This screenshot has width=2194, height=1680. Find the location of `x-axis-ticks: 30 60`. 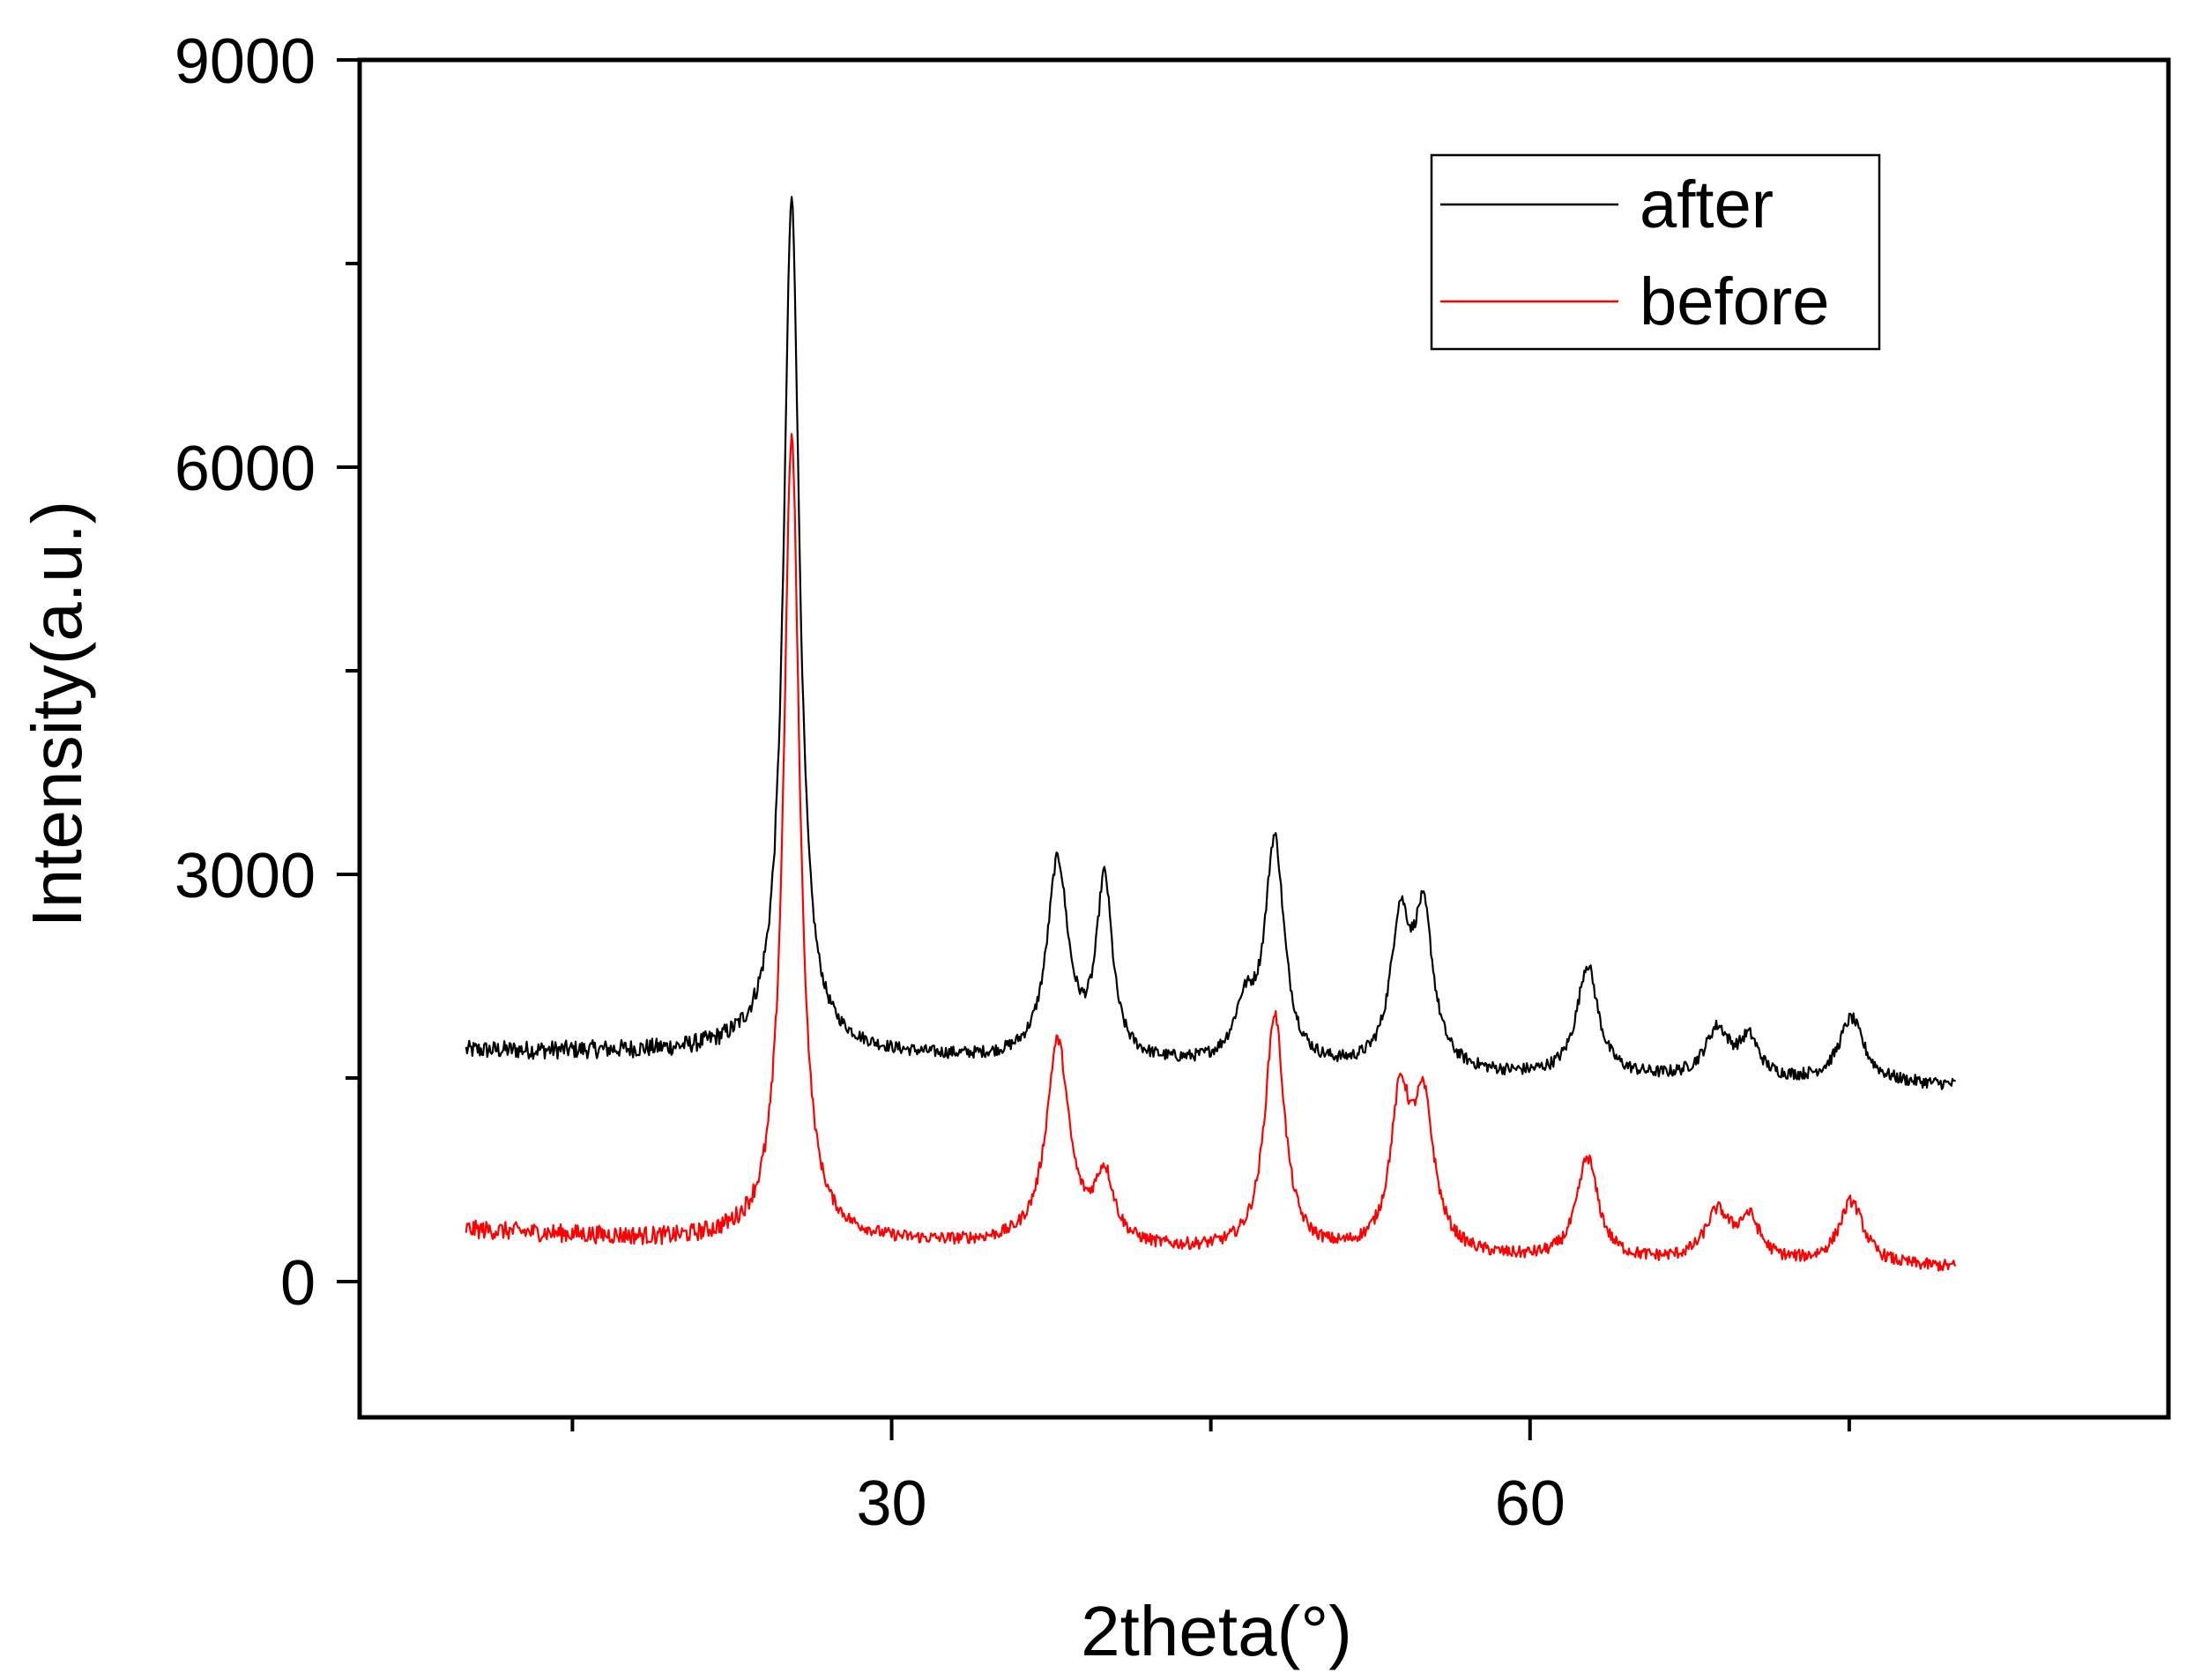

x-axis-ticks: 30 60 is located at coordinates (1210, 1478).